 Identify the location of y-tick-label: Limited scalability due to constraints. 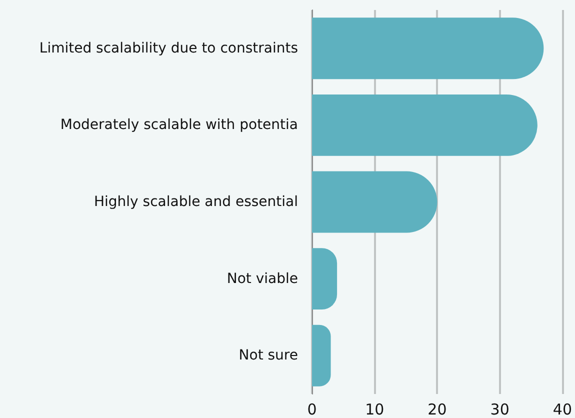
(168, 48).